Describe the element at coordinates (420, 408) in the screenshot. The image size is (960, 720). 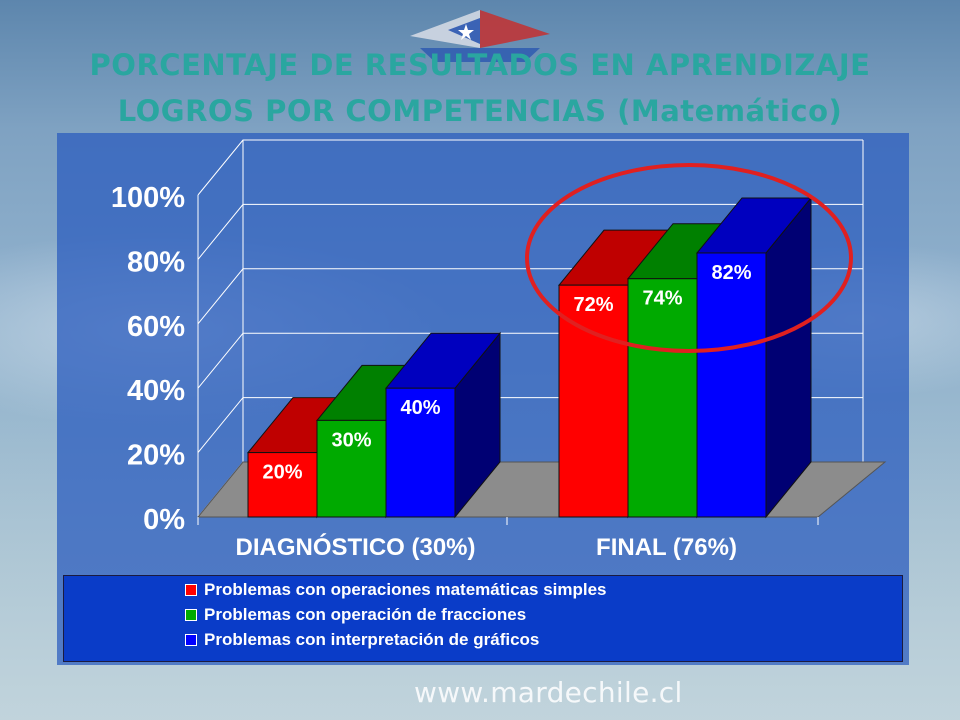
I see `bar-value-label: 40%` at that location.